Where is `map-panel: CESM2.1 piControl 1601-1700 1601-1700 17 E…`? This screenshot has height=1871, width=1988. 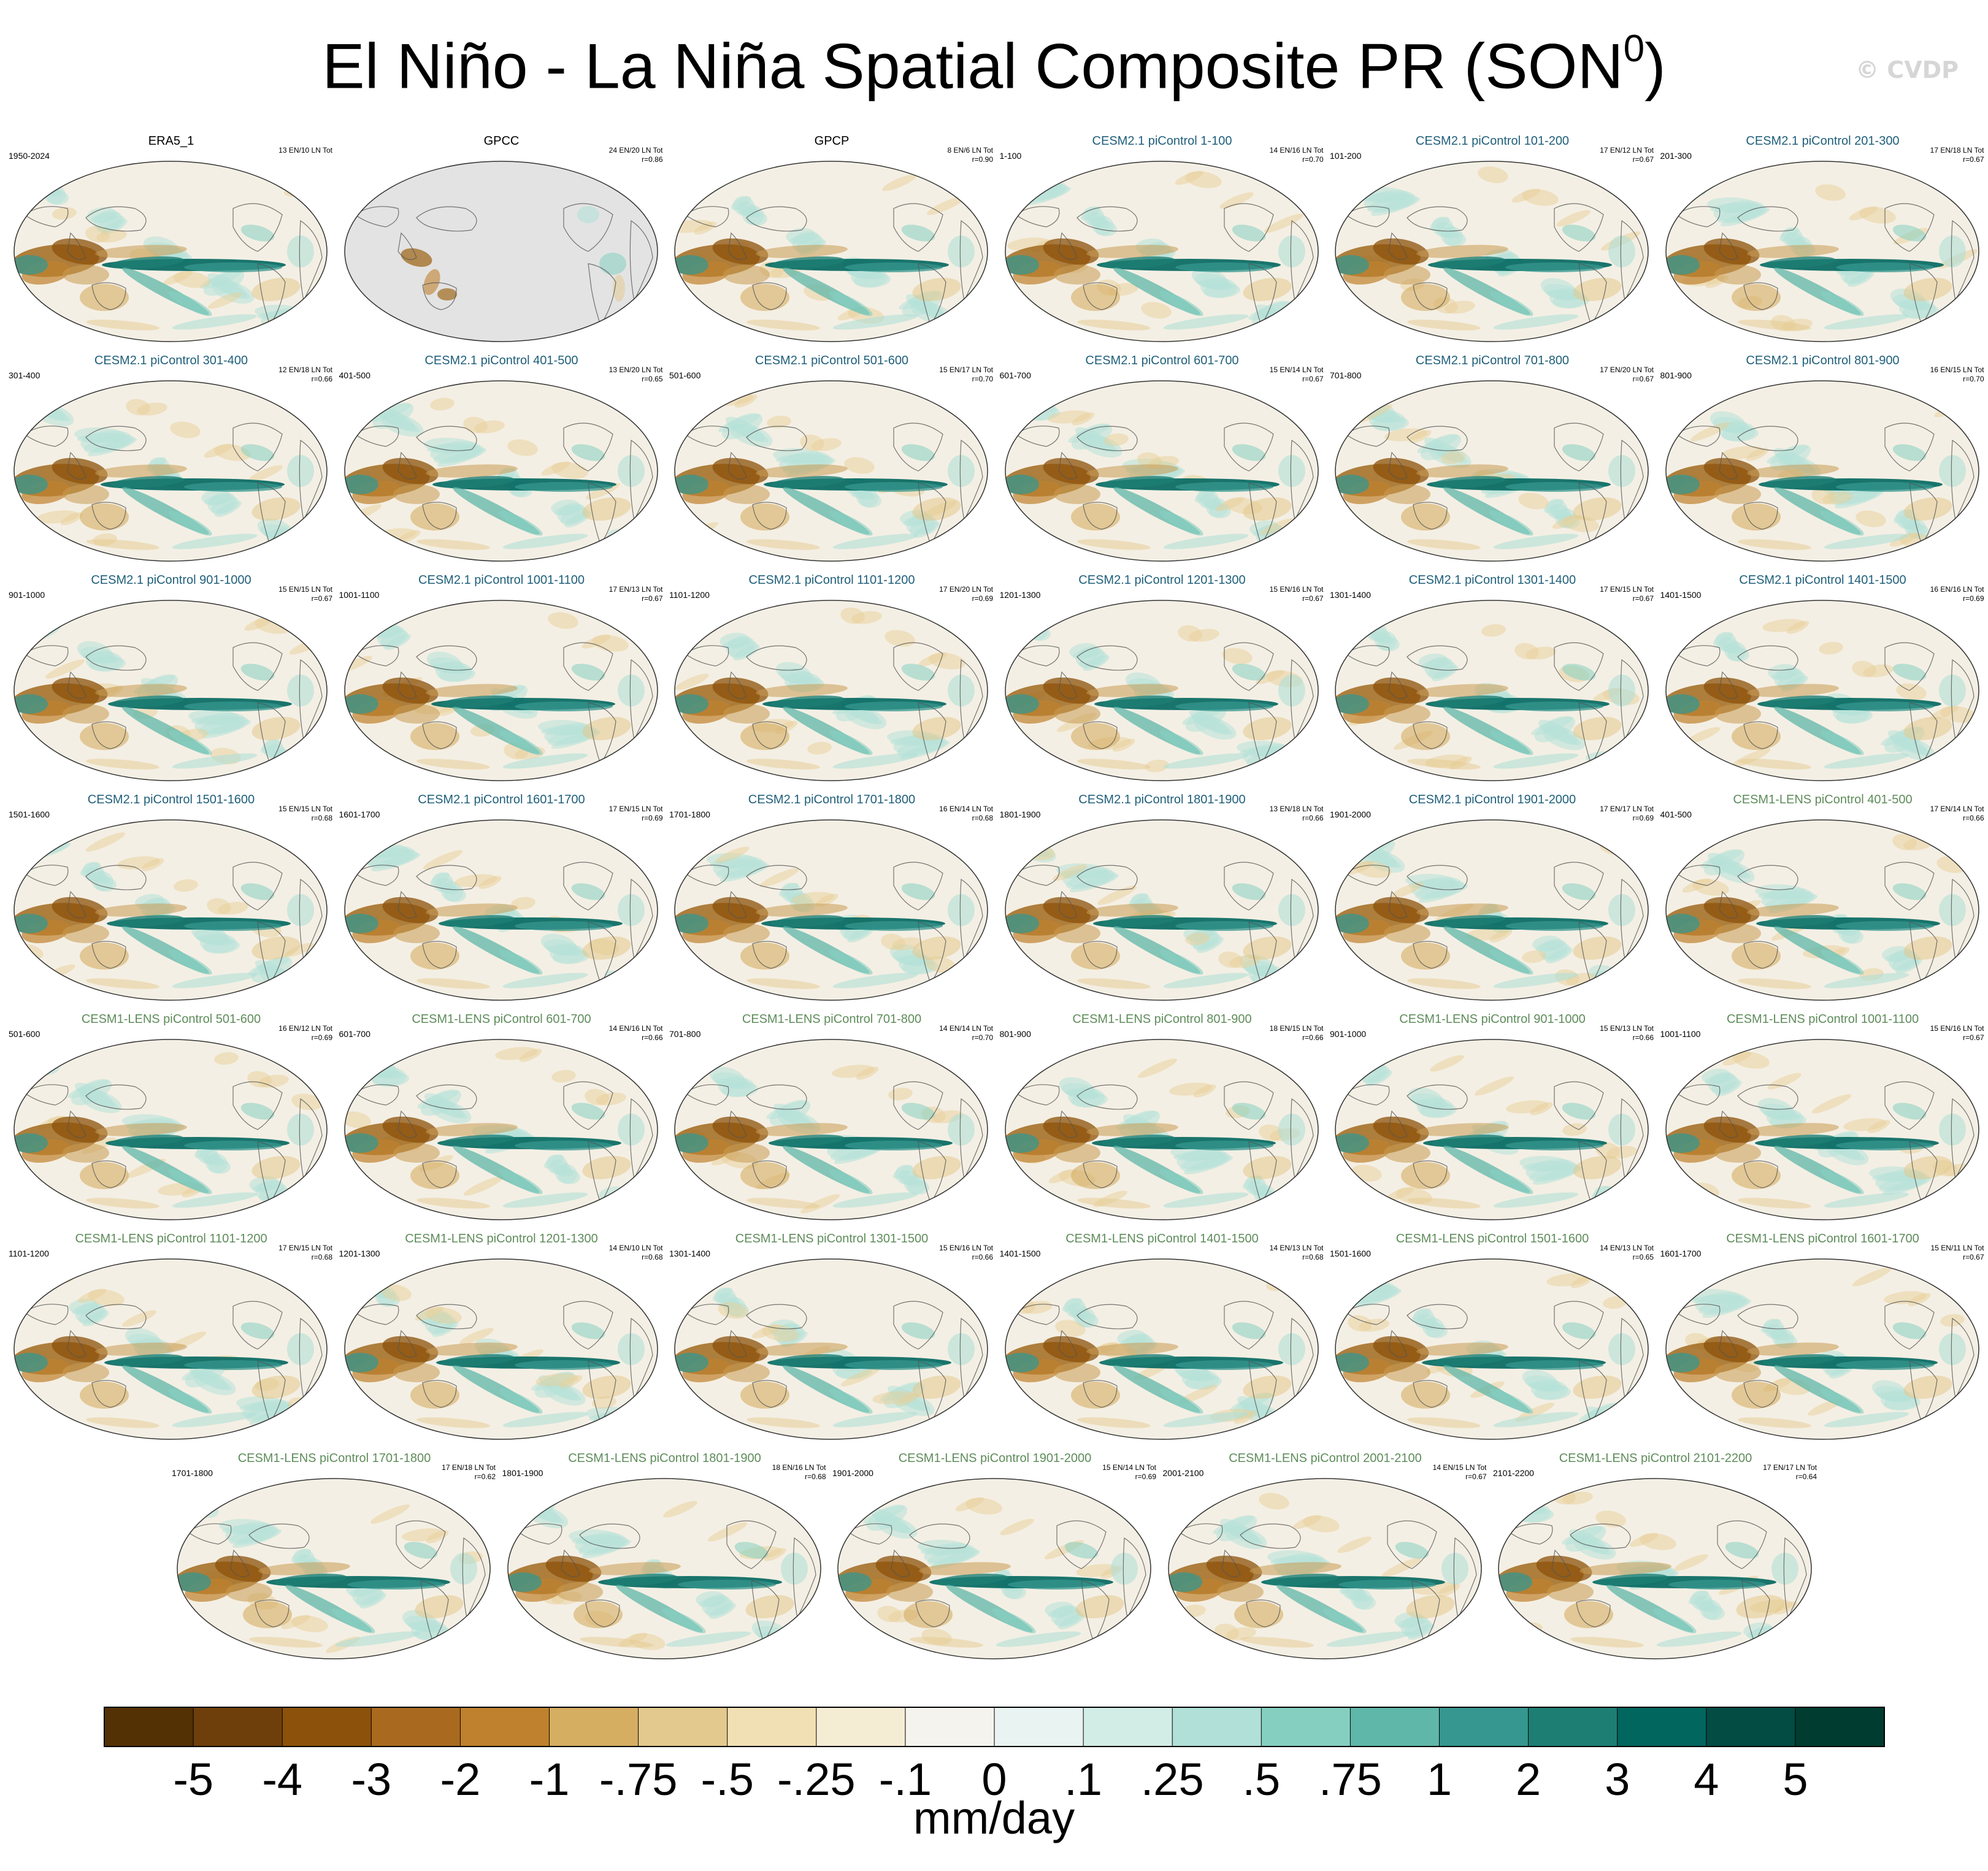 map-panel: CESM2.1 piControl 1601-1700 1601-1700 17 E… is located at coordinates (502, 899).